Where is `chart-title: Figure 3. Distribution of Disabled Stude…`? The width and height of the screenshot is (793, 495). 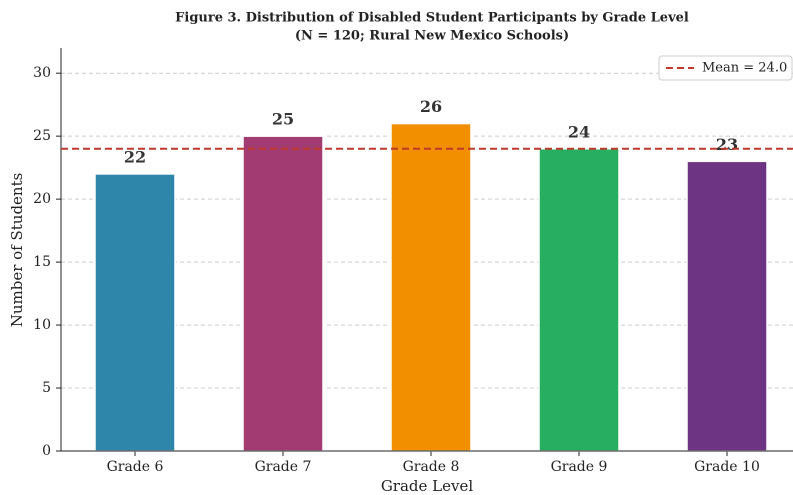 chart-title: Figure 3. Distribution of Disabled Stude… is located at coordinates (432, 18).